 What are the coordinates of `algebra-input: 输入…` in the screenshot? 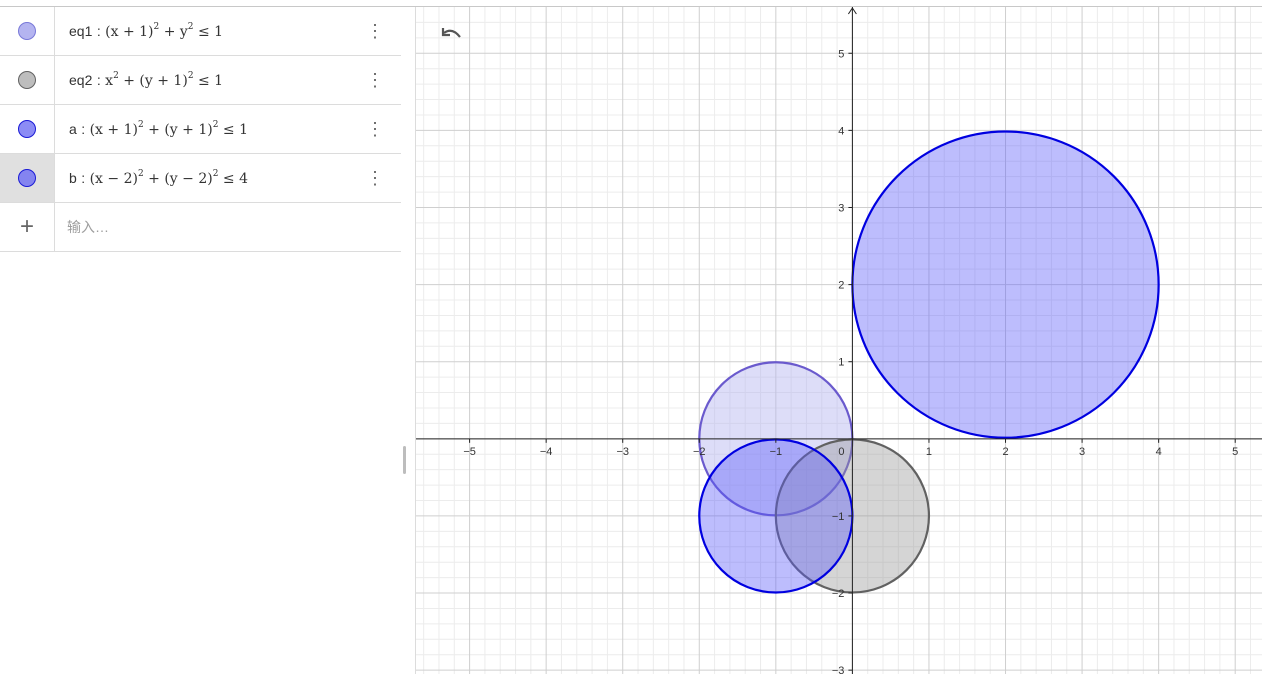 It's located at (88, 227).